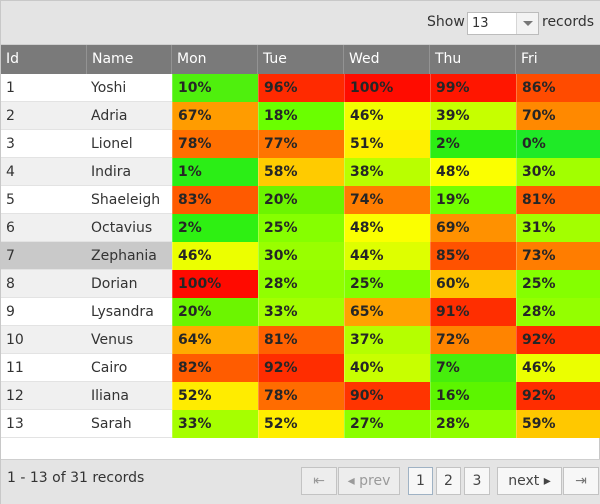  What do you see at coordinates (448, 481) in the screenshot?
I see `page-2-button: 2` at bounding box center [448, 481].